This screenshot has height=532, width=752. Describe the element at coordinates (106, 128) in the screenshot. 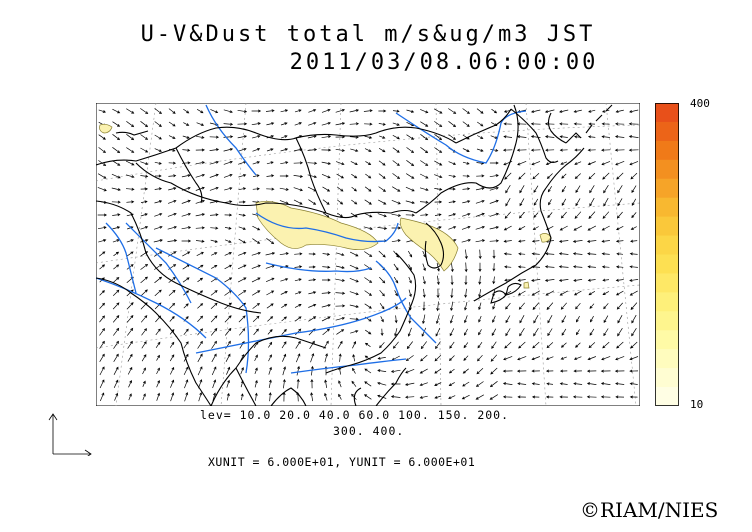

I see `dust-patch-west` at that location.